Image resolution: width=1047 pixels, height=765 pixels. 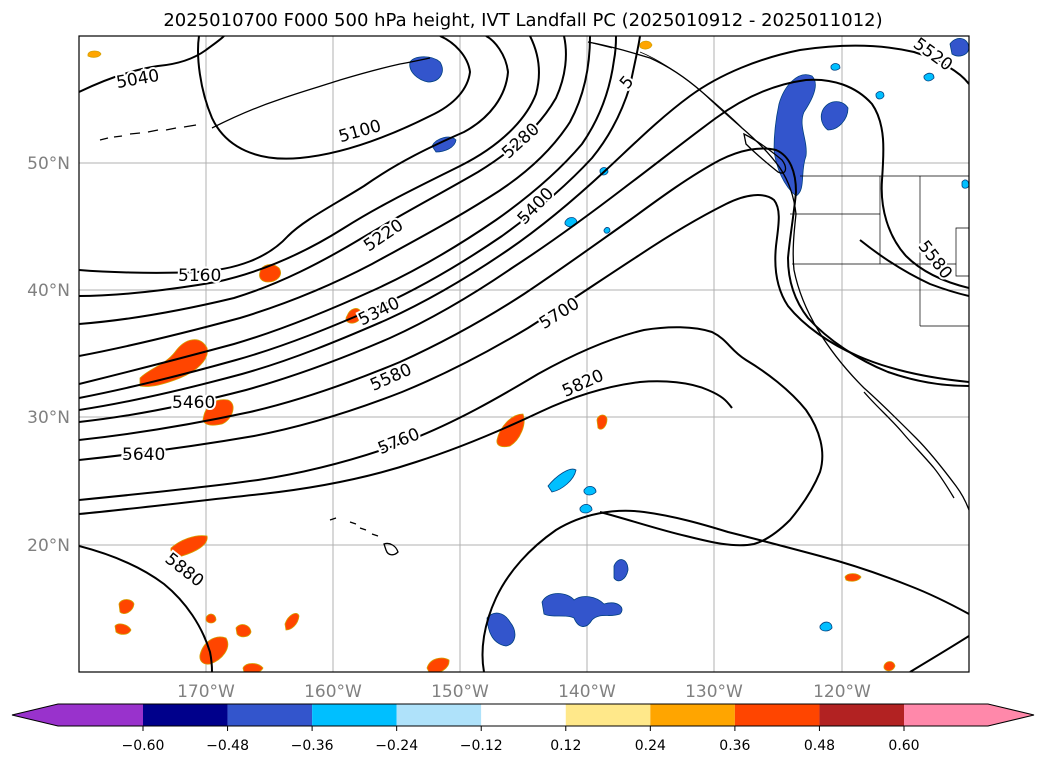 I want to click on hawaii-islands, so click(x=364, y=536).